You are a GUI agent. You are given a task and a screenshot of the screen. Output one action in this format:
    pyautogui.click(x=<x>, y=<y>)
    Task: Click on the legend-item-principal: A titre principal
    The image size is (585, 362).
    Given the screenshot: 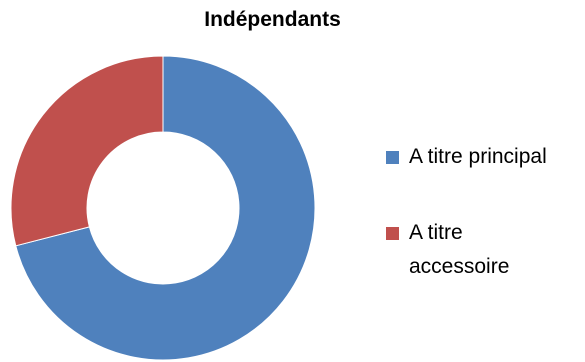 What is the action you would take?
    pyautogui.click(x=483, y=157)
    